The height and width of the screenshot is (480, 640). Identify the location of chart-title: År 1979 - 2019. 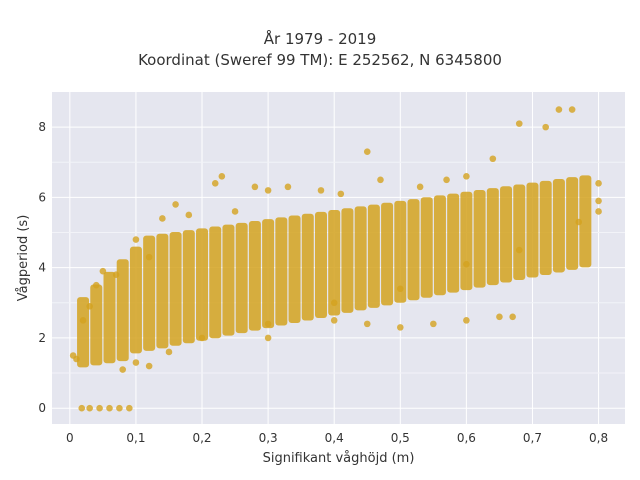
(320, 39).